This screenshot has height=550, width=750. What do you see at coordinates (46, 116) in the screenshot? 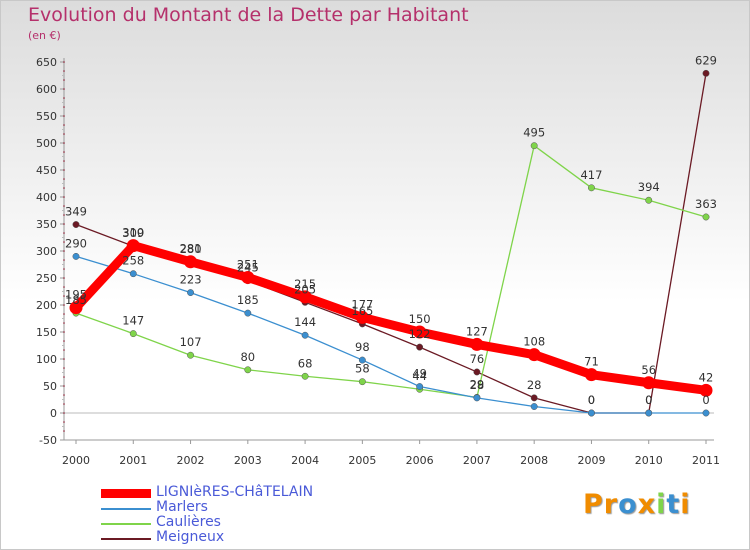
I see `y-tick-label: 550` at bounding box center [46, 116].